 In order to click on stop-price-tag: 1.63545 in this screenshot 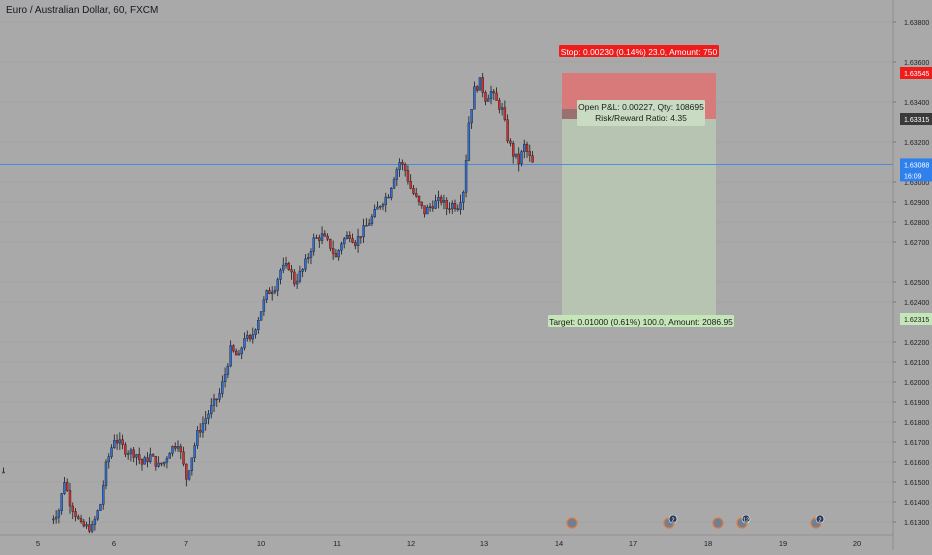, I will do `click(916, 74)`.